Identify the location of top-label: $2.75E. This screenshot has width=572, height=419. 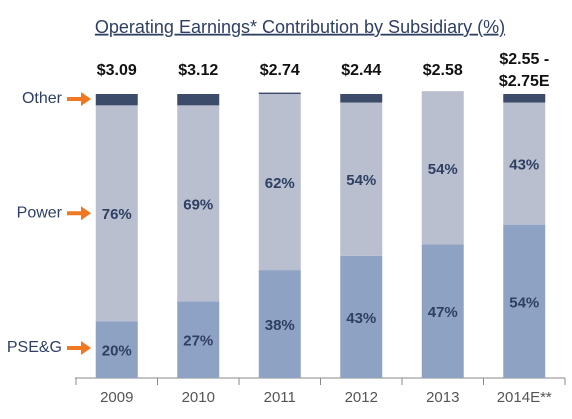
(524, 81).